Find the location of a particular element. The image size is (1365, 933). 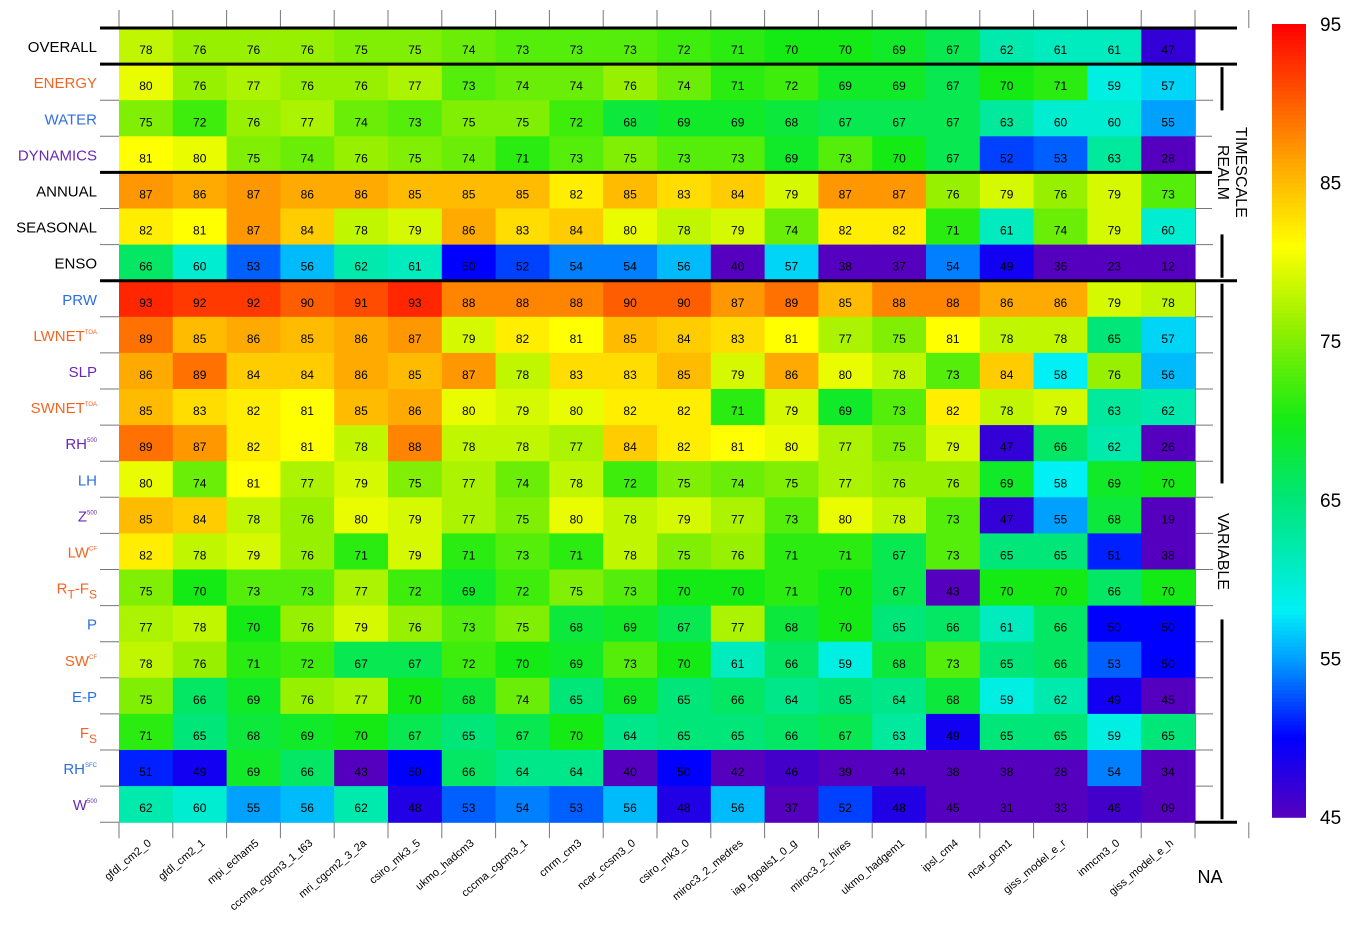

cell-value: 72 is located at coordinates (792, 86).